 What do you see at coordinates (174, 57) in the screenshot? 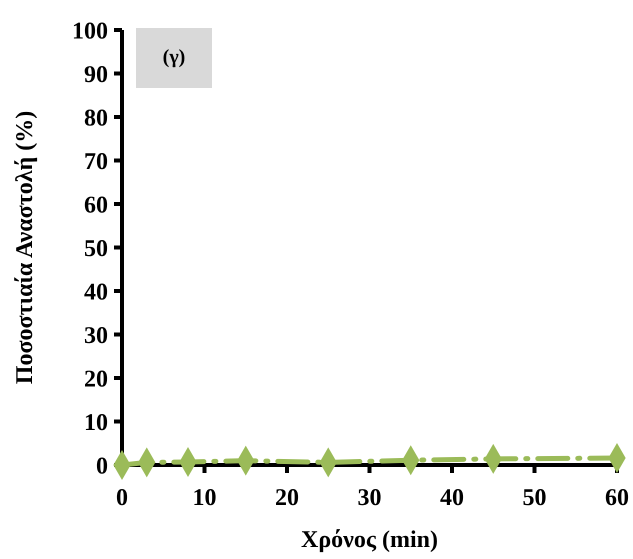
I see `annotation: (γ)` at bounding box center [174, 57].